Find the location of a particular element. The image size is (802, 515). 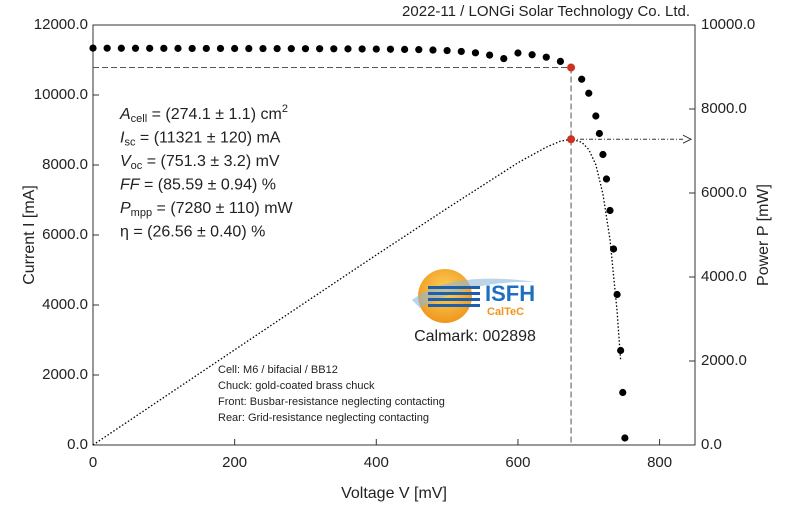

annotation: η = (26.56 ± 0.40) % is located at coordinates (192, 232).